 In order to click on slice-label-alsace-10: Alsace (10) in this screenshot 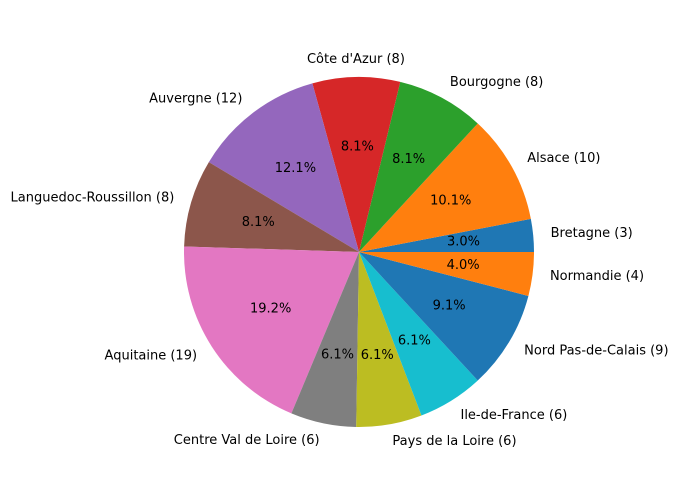, I will do `click(563, 158)`.